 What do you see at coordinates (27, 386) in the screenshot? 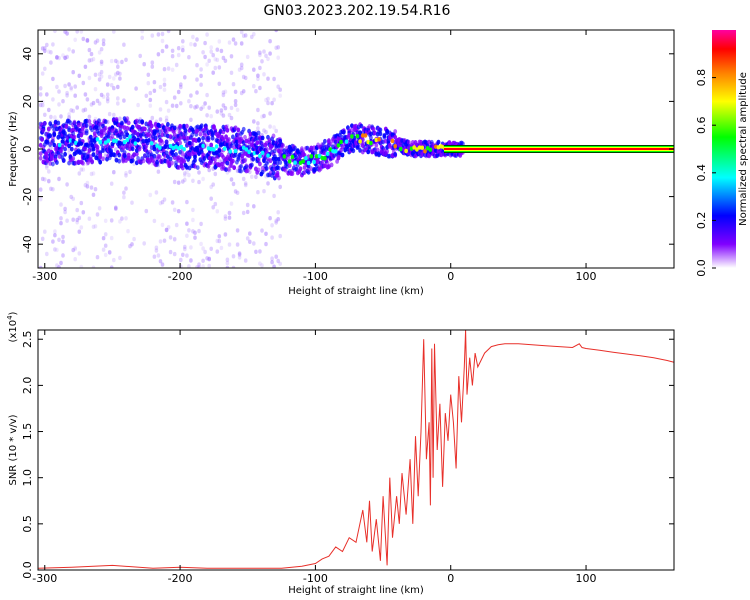
I see `y-tick-label: 2.0` at bounding box center [27, 386].